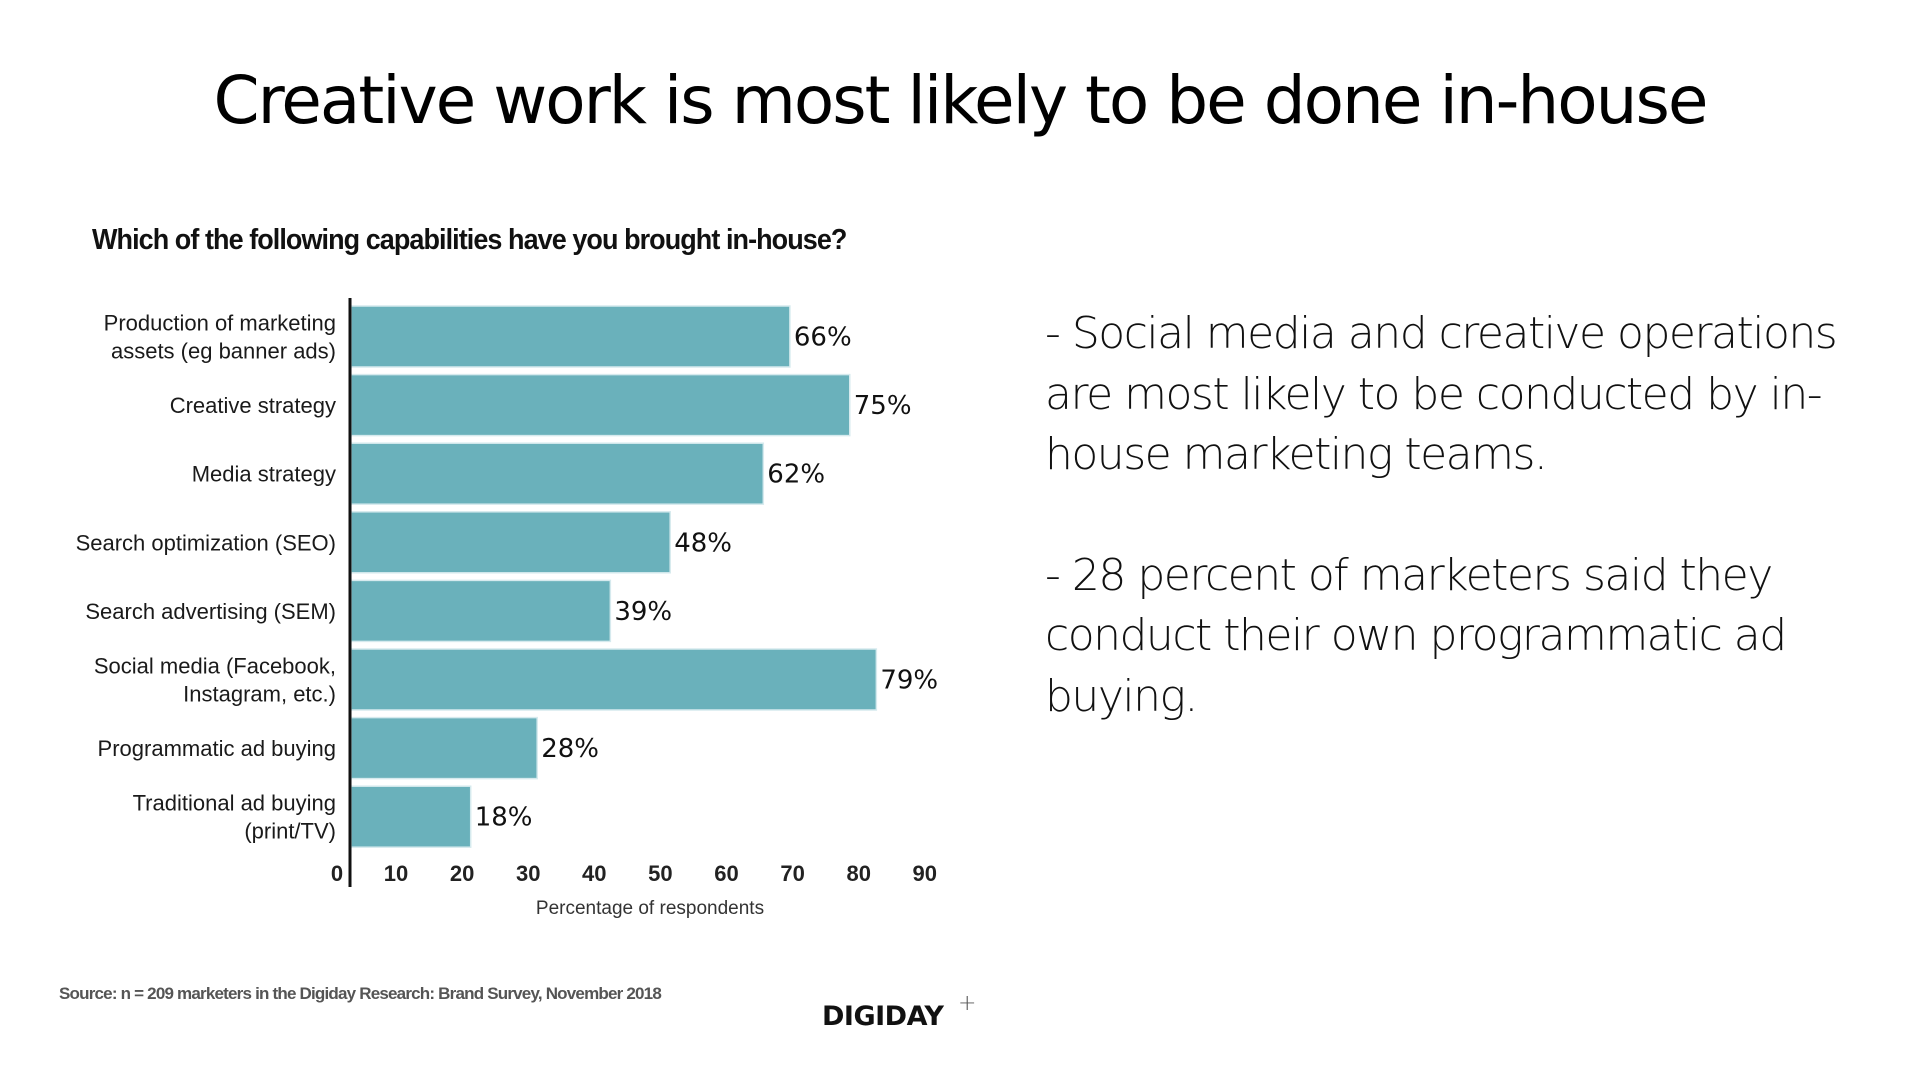 The width and height of the screenshot is (1920, 1080). I want to click on x-tick-label: 50, so click(660, 873).